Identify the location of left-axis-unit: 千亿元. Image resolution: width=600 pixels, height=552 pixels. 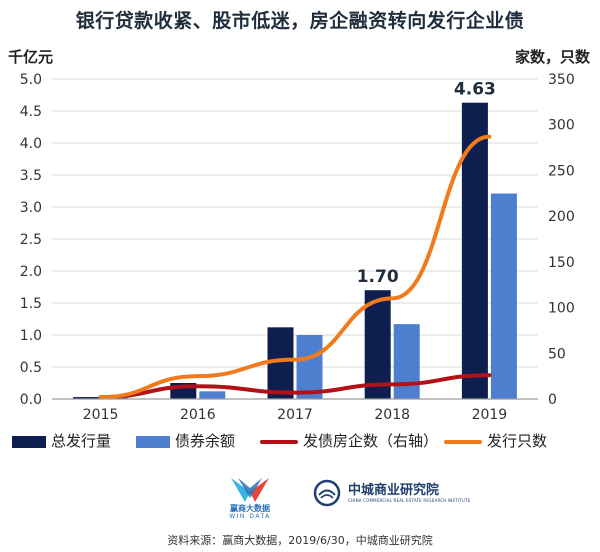
(31, 57).